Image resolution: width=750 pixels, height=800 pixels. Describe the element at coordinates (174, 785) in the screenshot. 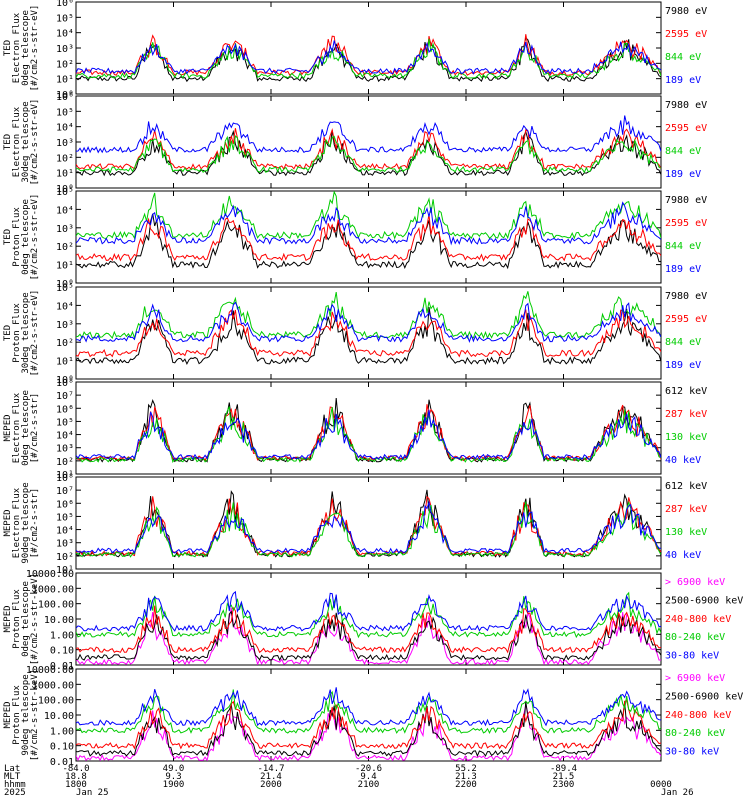

I see `x-tick-label-hhmm: 1900` at that location.